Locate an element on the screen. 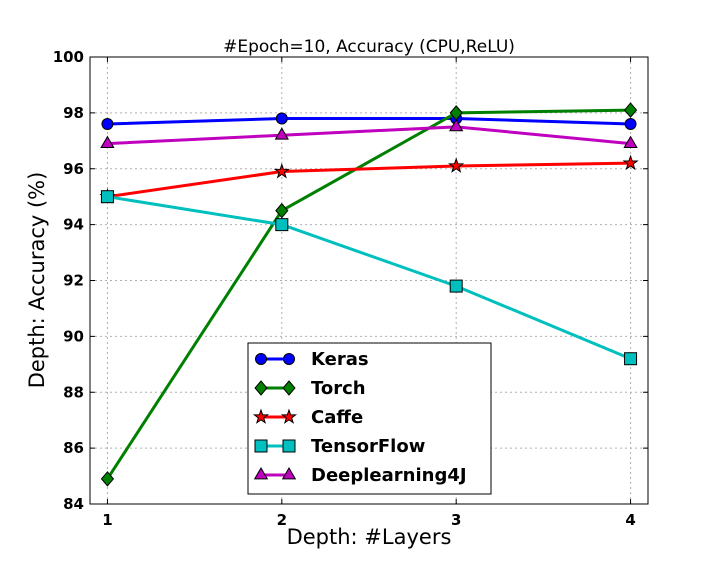 The image size is (720, 581). y-tick-label: 90 is located at coordinates (73, 336).